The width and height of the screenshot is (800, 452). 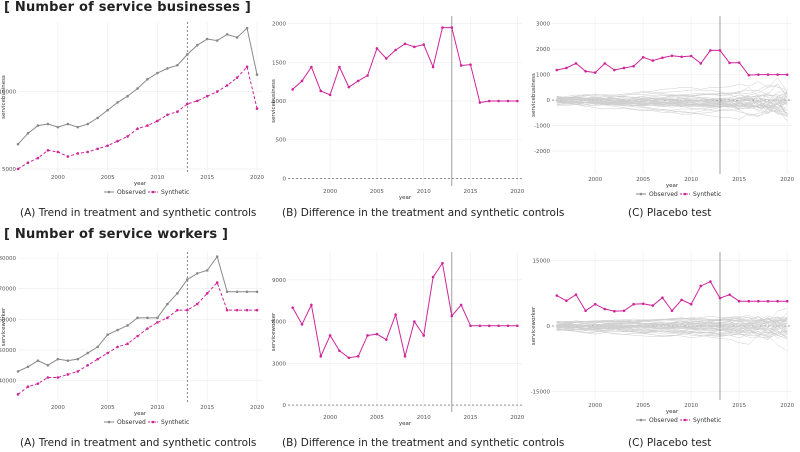 What do you see at coordinates (543, 76) in the screenshot?
I see `y-tick-label: 1000` at bounding box center [543, 76].